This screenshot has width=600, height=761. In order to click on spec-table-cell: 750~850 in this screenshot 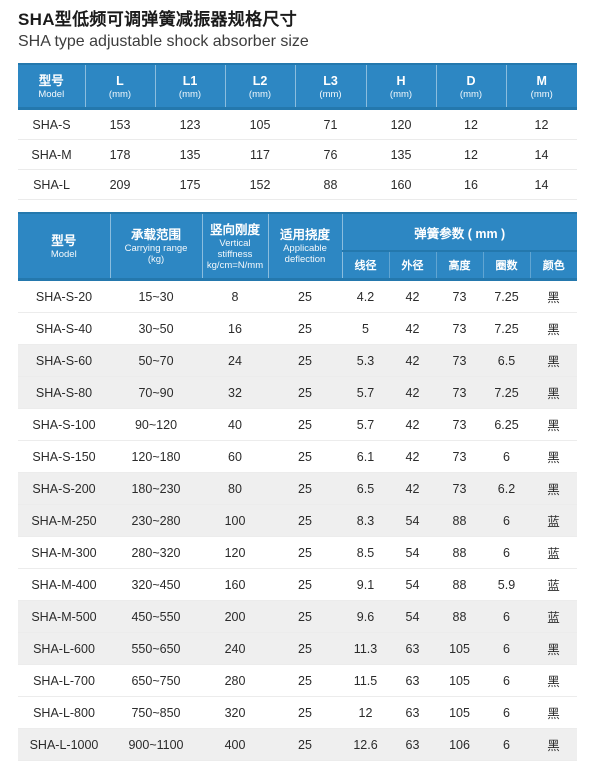, I will do `click(156, 712)`.